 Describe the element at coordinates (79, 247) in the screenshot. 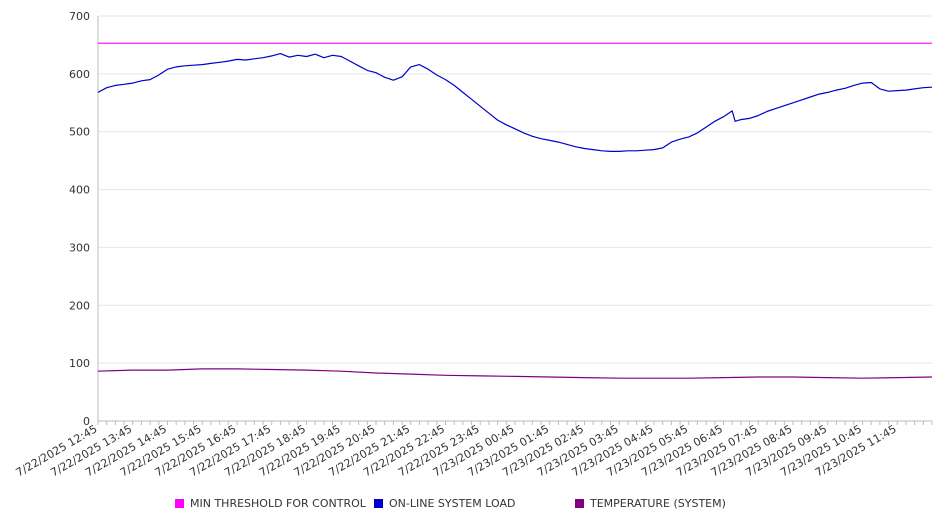

I see `y-tick-label-300: 300` at that location.